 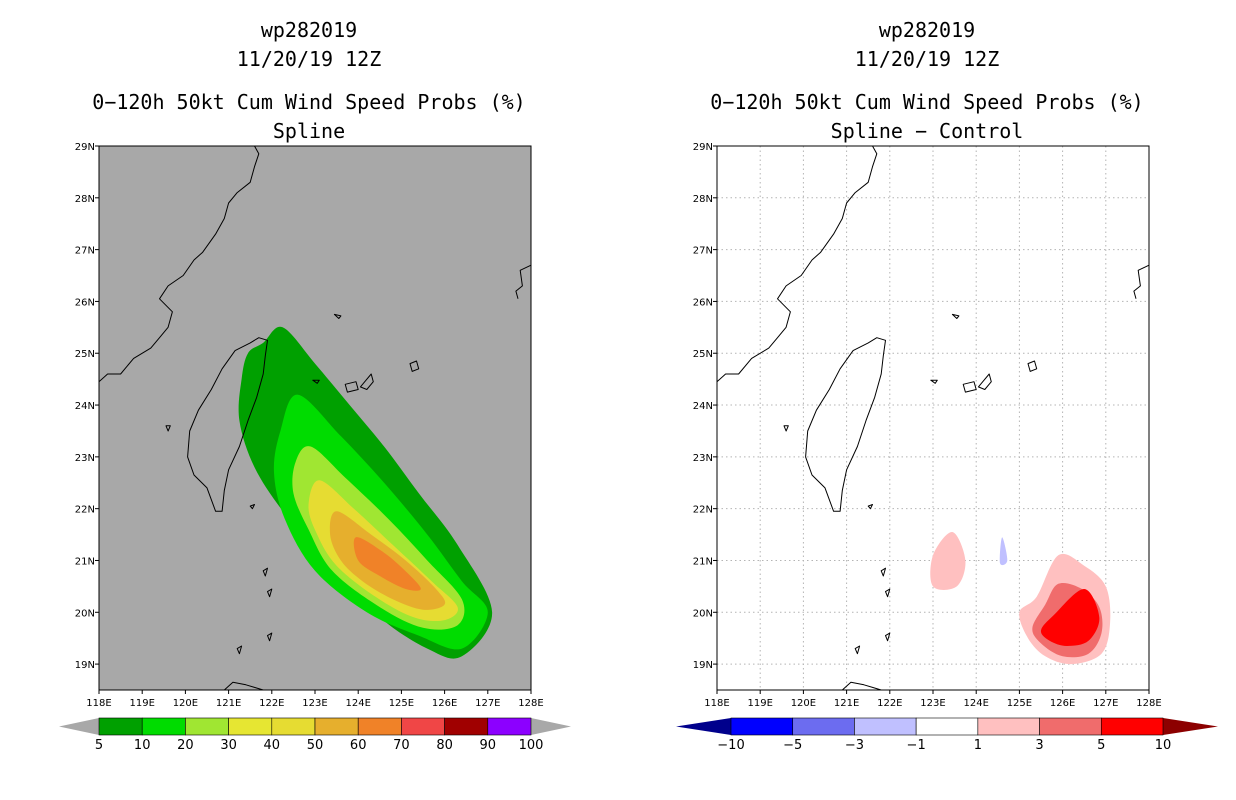 I want to click on penghu-island, so click(x=168, y=428).